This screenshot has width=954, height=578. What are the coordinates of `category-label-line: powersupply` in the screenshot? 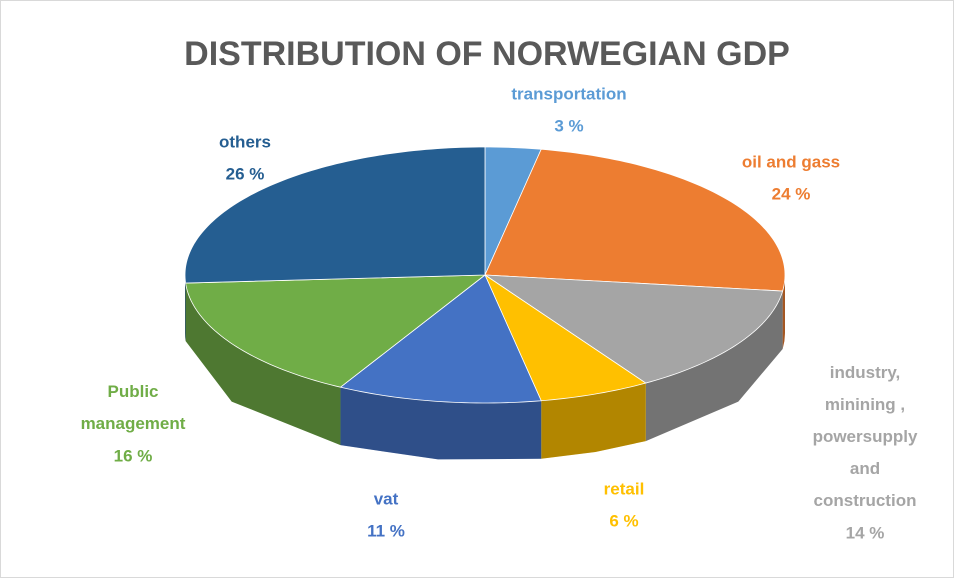 It's located at (865, 436).